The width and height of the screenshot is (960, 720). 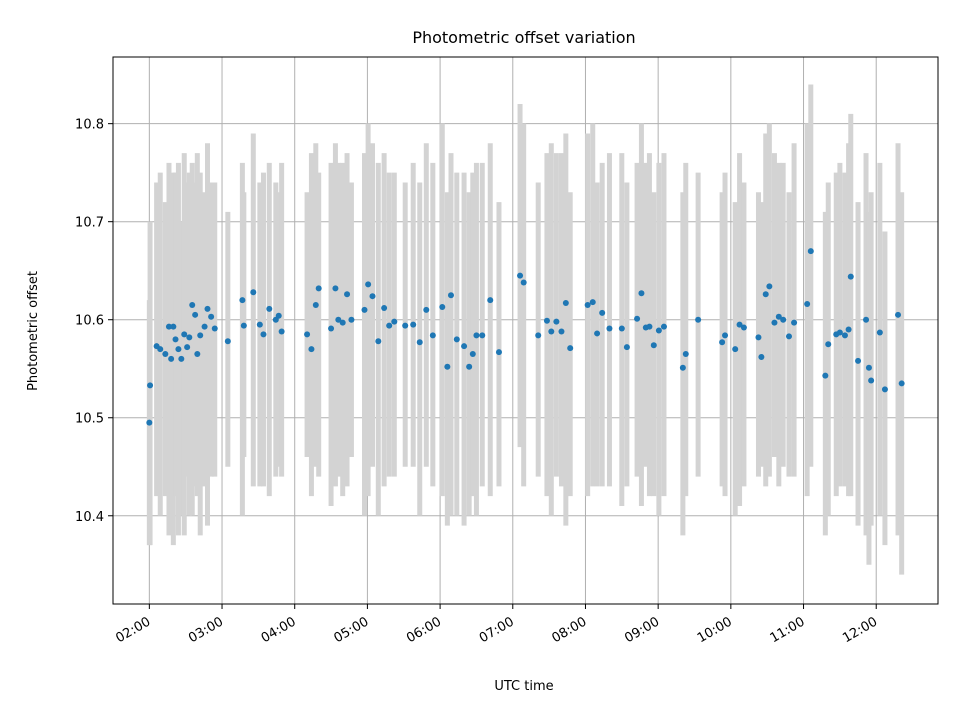 What do you see at coordinates (89, 517) in the screenshot?
I see `y-tick-label: 10.4` at bounding box center [89, 517].